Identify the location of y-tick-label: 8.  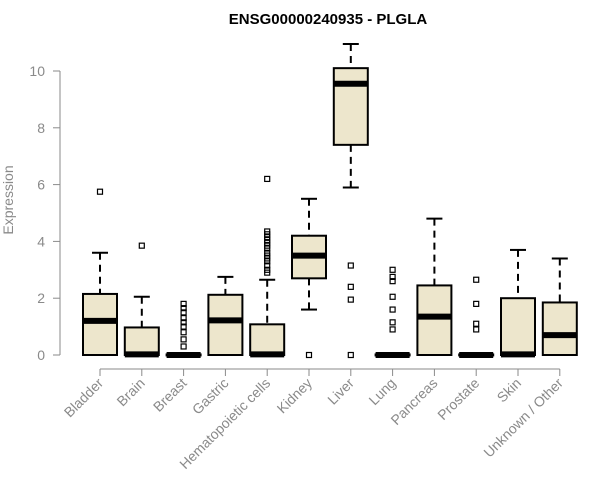
(41, 128).